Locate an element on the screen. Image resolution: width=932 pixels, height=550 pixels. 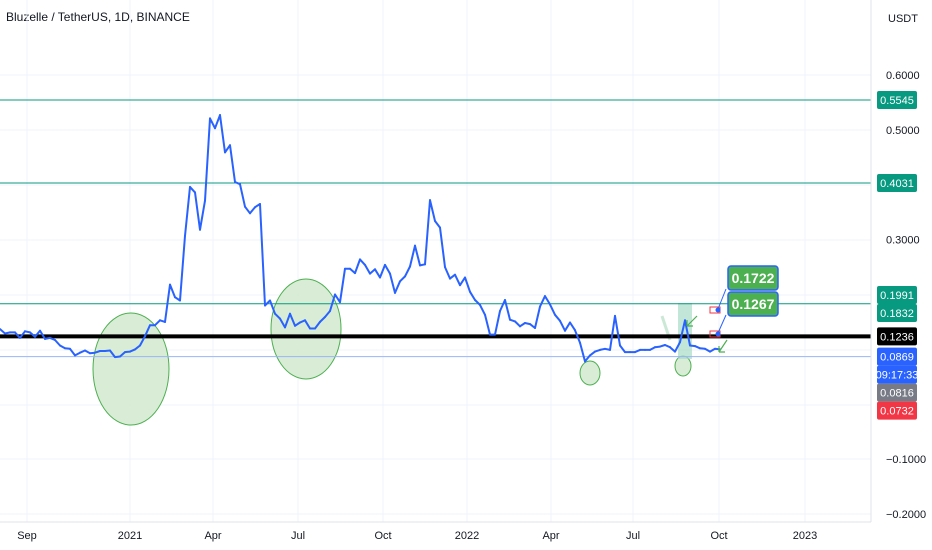
x-tick-label: Oct is located at coordinates (718, 536).